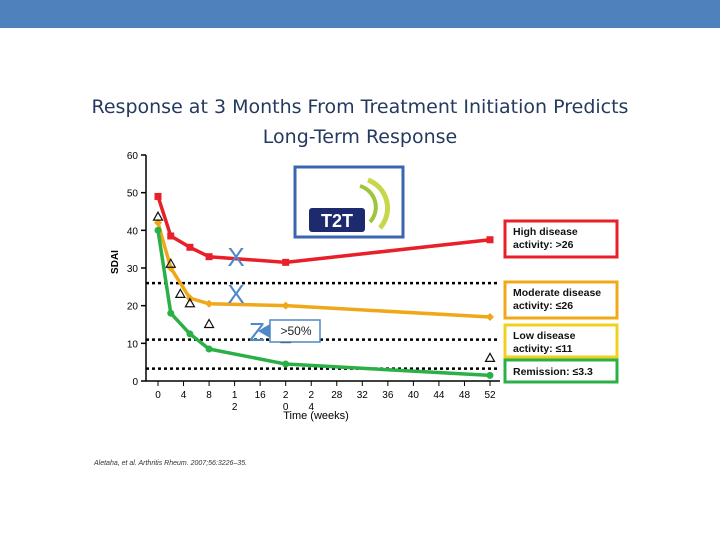  I want to click on y-tick-label: 40, so click(133, 231).